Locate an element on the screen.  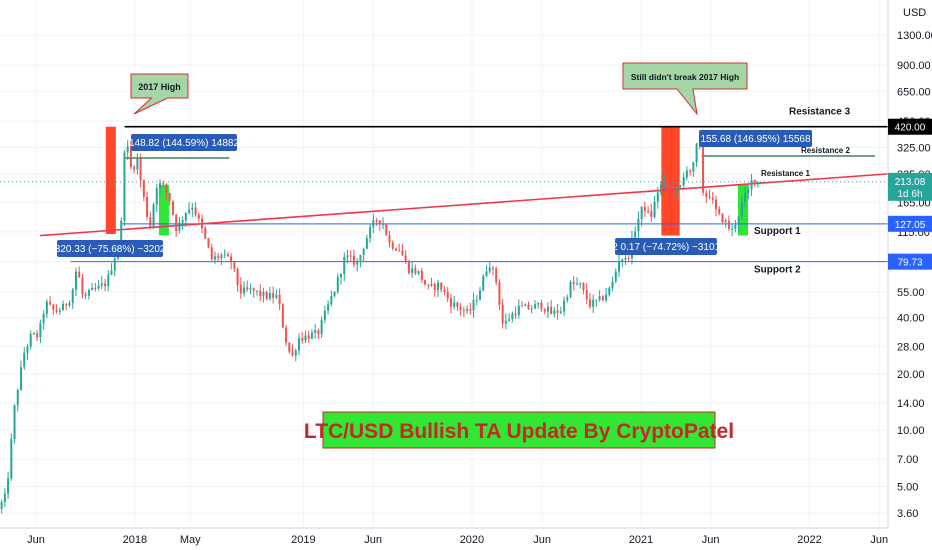
resistance-2-label: Resistance 2 is located at coordinates (825, 150).